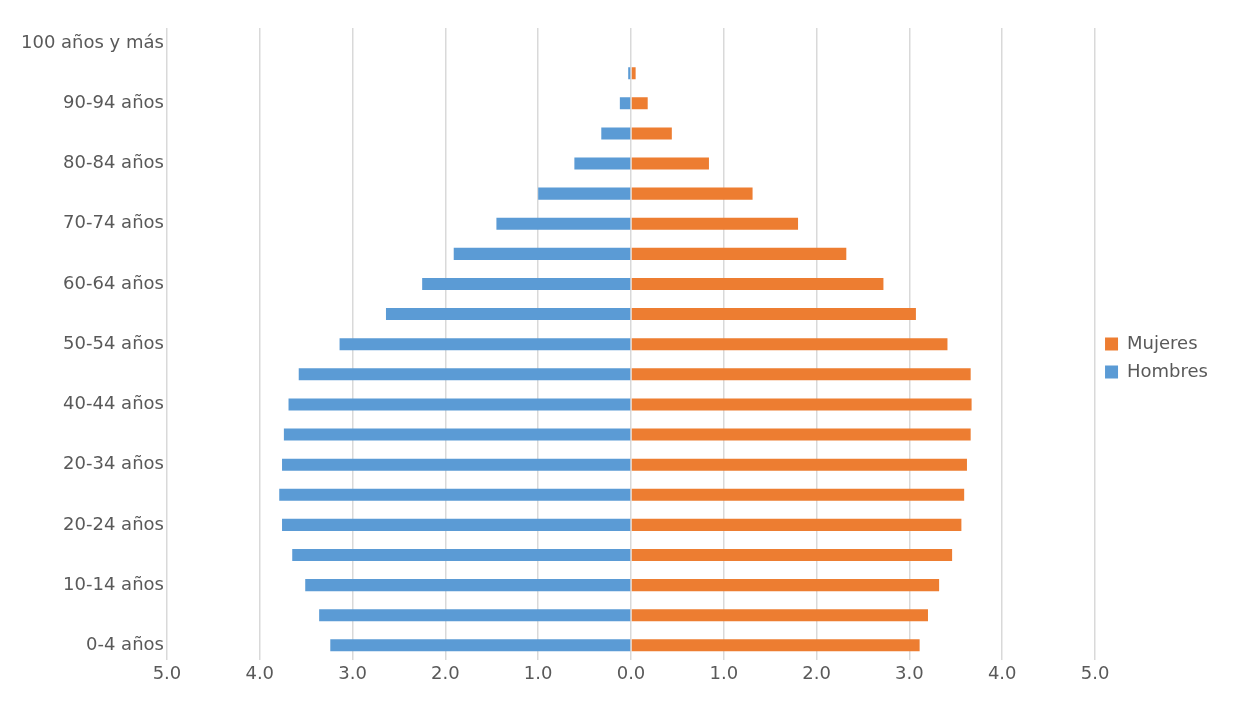 The height and width of the screenshot is (708, 1248). I want to click on legend-label: Hombres, so click(1167, 370).